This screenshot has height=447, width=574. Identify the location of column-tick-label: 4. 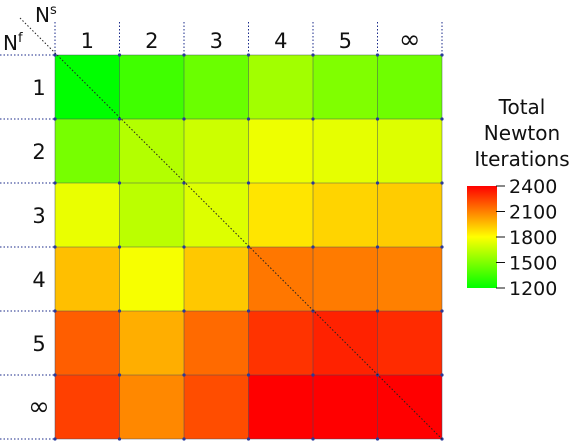
(280, 41).